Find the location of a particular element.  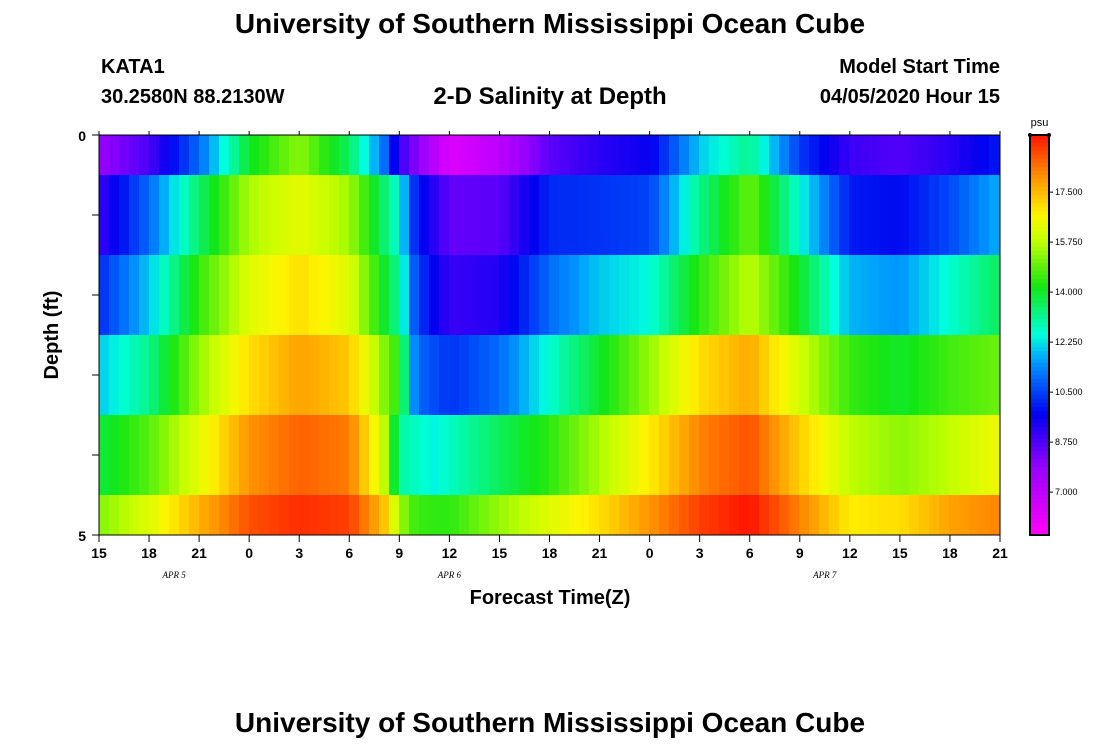

x-tick-label: 18 is located at coordinates (950, 553).